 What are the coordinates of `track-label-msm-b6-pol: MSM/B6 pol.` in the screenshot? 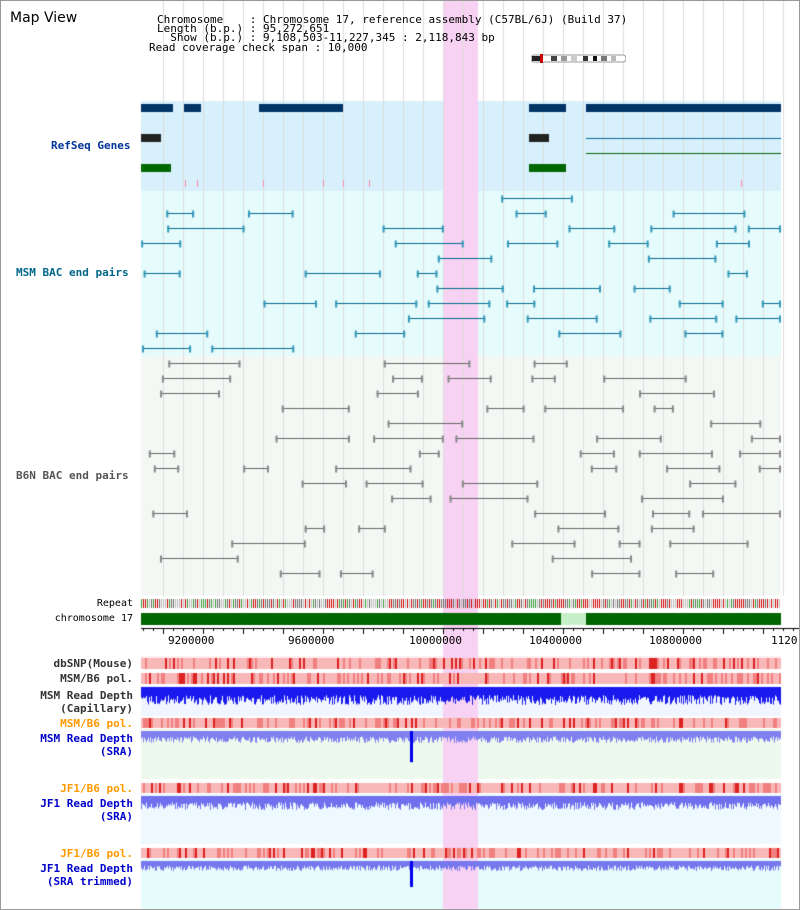 It's located at (96, 678).